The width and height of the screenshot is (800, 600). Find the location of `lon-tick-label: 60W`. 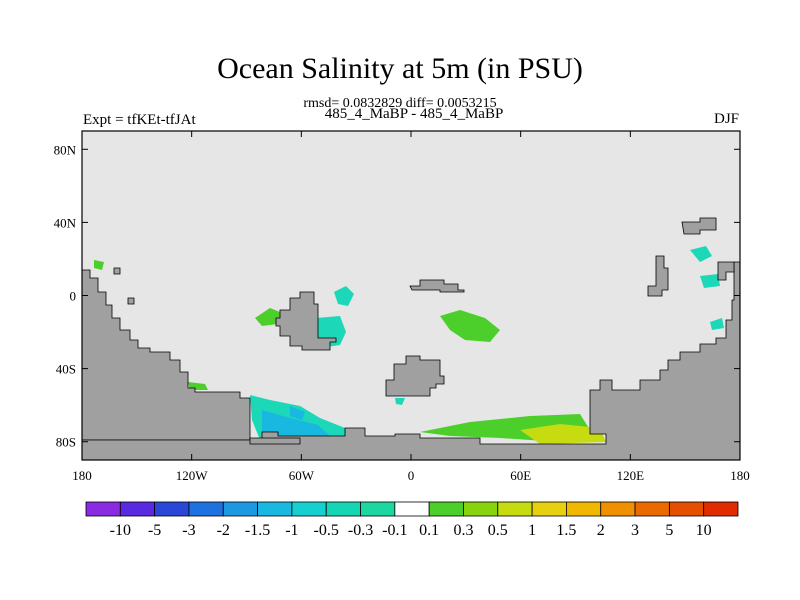

lon-tick-label: 60W is located at coordinates (302, 475).